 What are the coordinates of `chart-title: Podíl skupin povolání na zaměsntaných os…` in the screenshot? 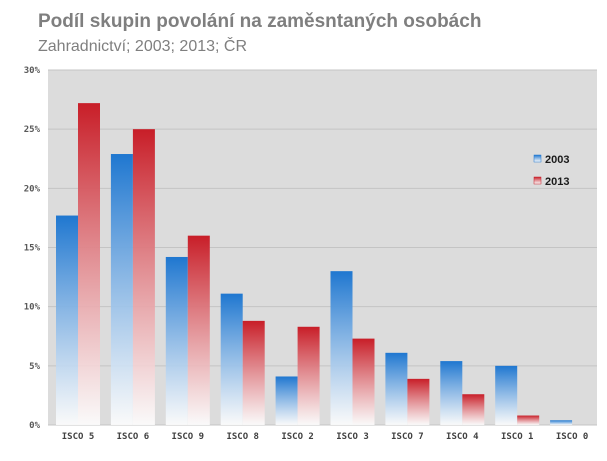 It's located at (260, 21).